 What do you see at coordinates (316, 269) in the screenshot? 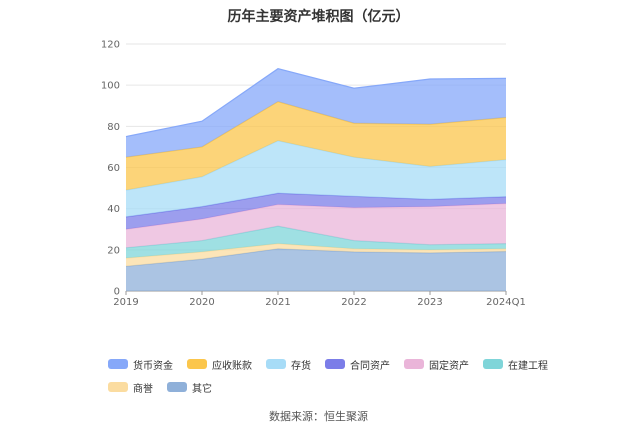
I see `area-其它` at bounding box center [316, 269].